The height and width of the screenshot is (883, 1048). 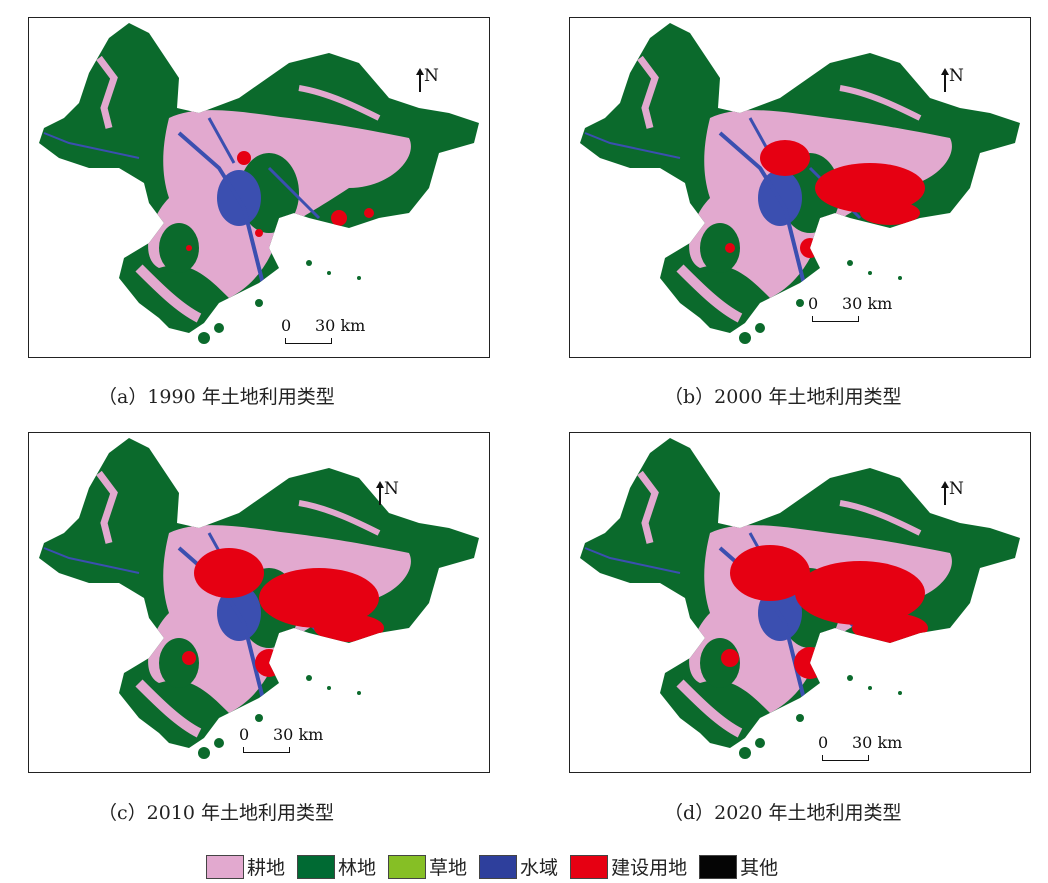 What do you see at coordinates (316, 866) in the screenshot?
I see `forest-swatch` at bounding box center [316, 866].